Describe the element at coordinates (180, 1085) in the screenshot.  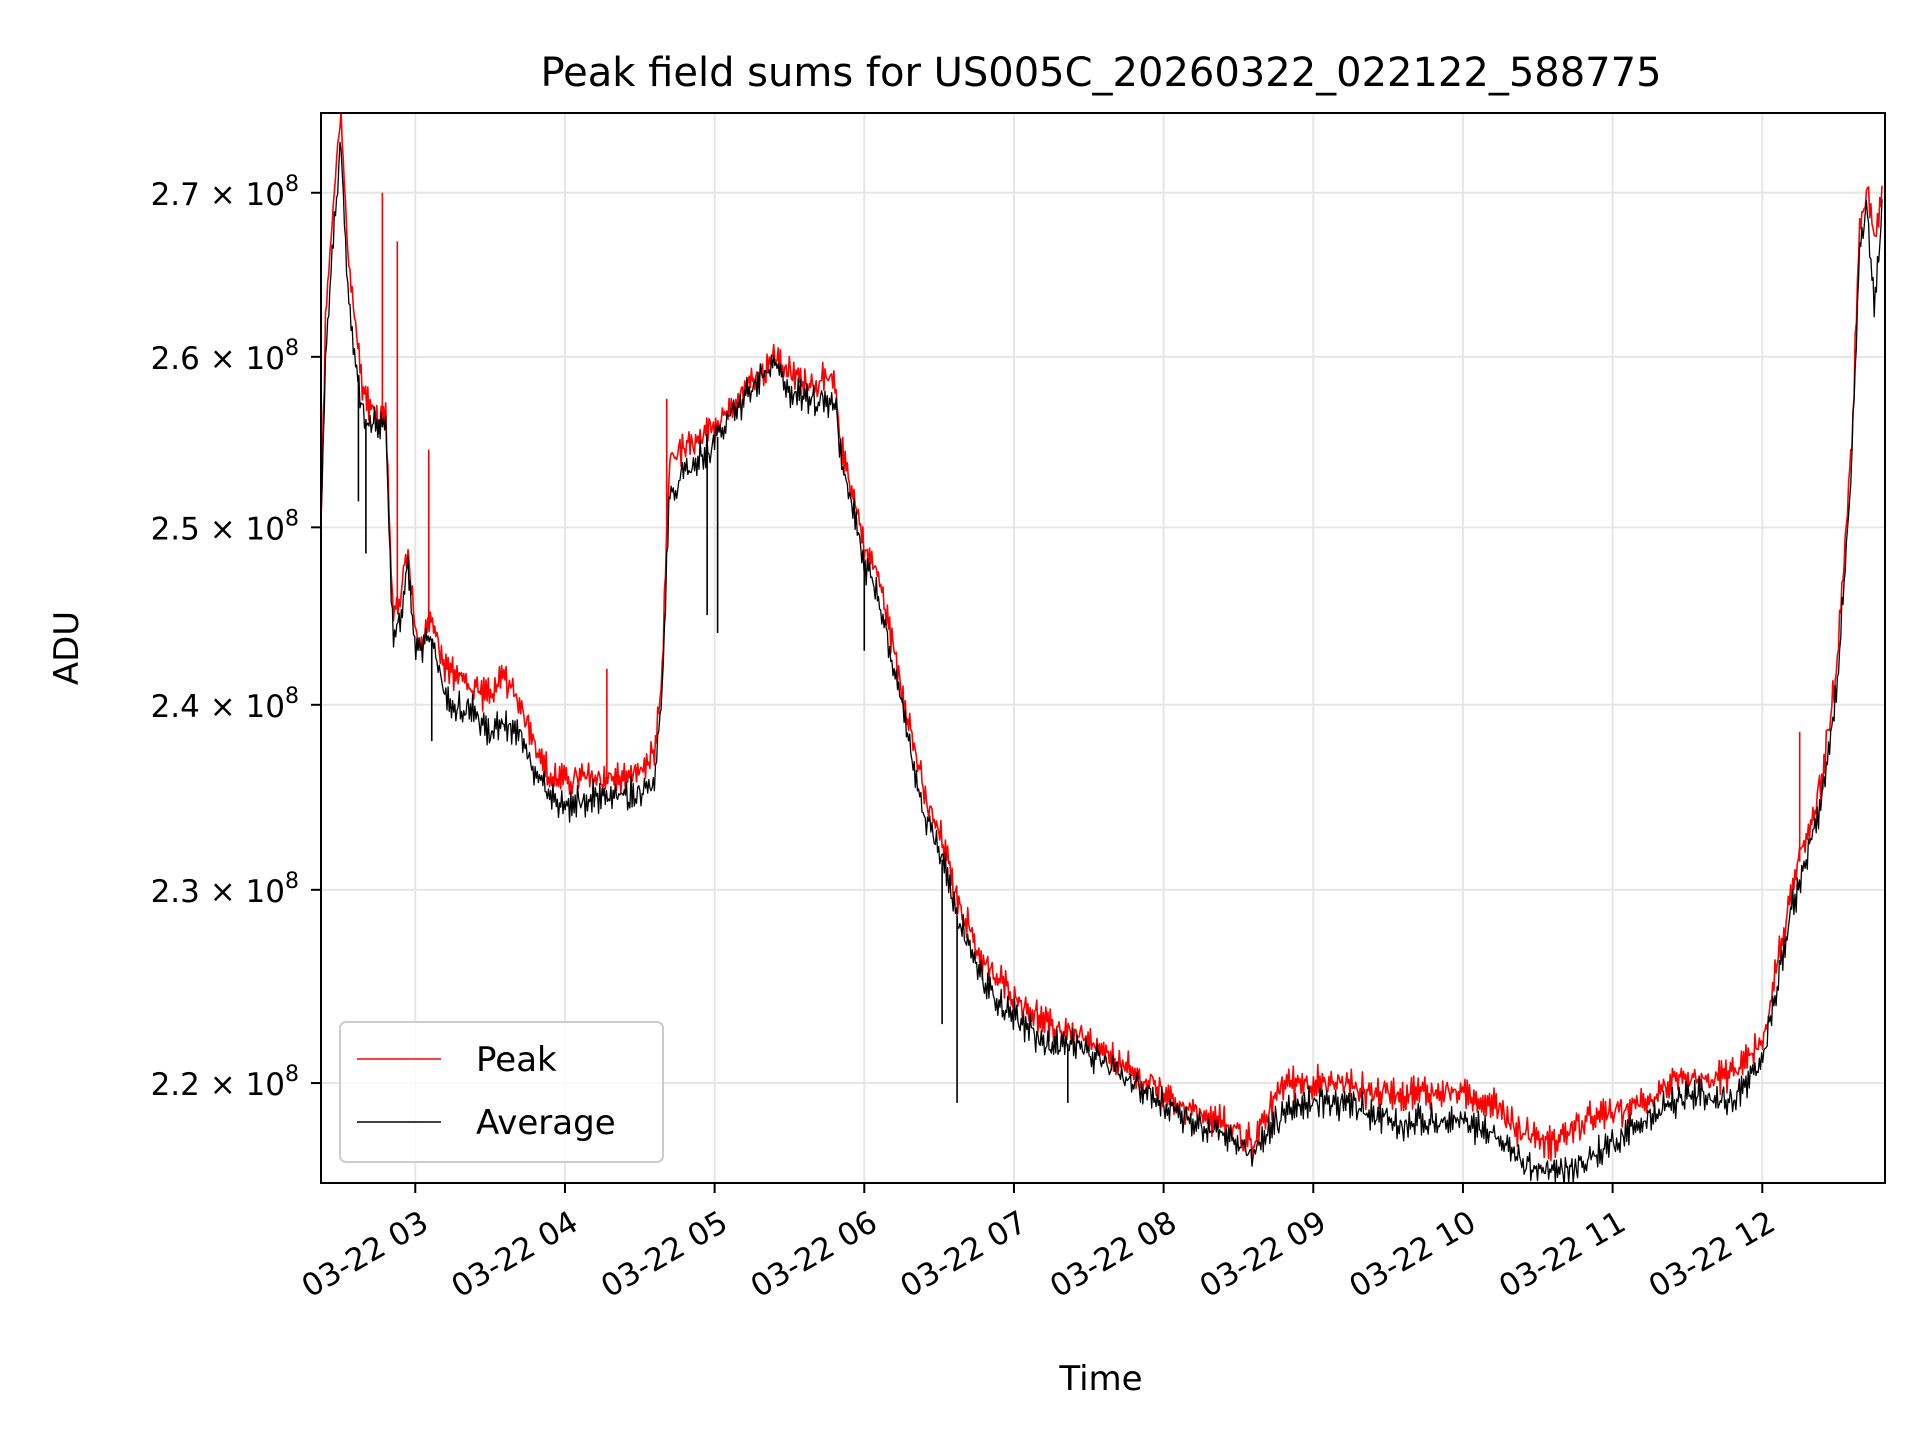
I see `y-tick-mantissa: 2.2` at that location.